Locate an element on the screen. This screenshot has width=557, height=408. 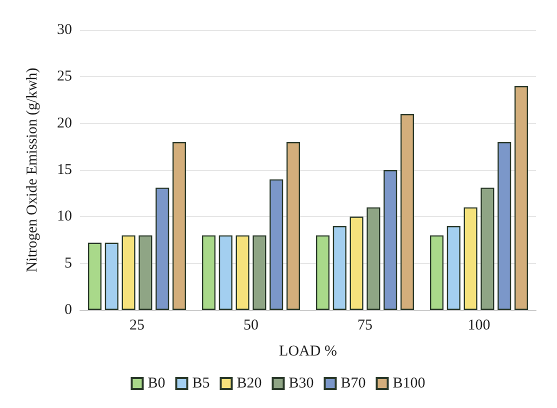
y-tick-label: 25 is located at coordinates (64, 76).